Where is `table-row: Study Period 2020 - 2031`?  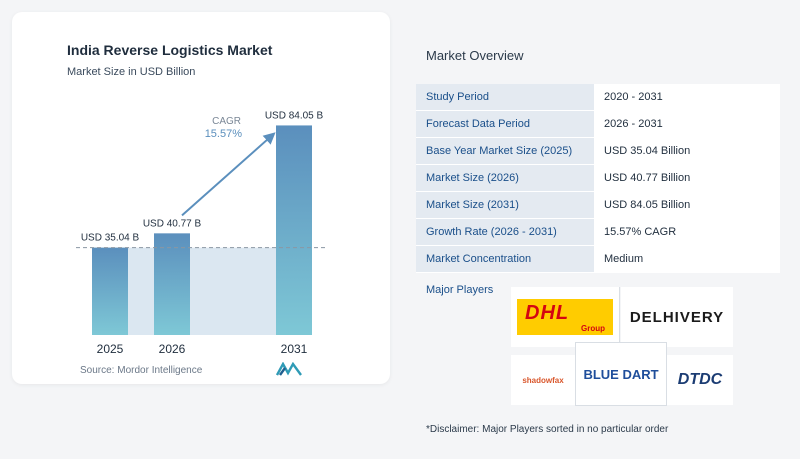
table-row: Study Period 2020 - 2031 is located at coordinates (598, 97).